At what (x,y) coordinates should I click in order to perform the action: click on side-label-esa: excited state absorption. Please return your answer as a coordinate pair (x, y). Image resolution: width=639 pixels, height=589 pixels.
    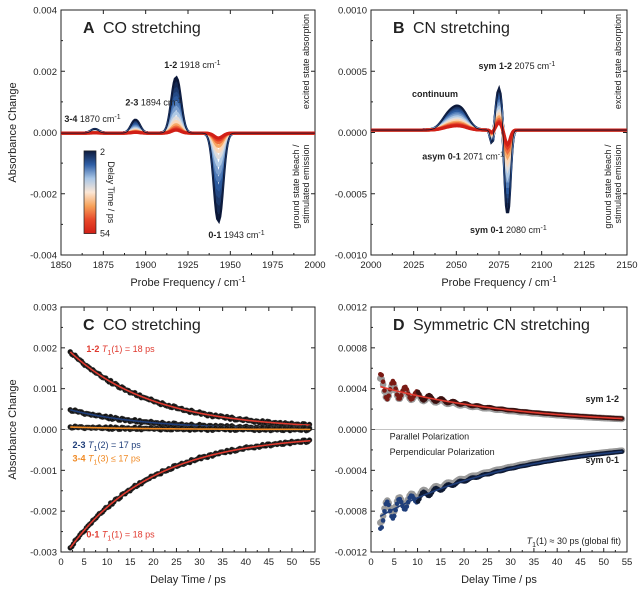
    Looking at the image, I should click on (618, 61).